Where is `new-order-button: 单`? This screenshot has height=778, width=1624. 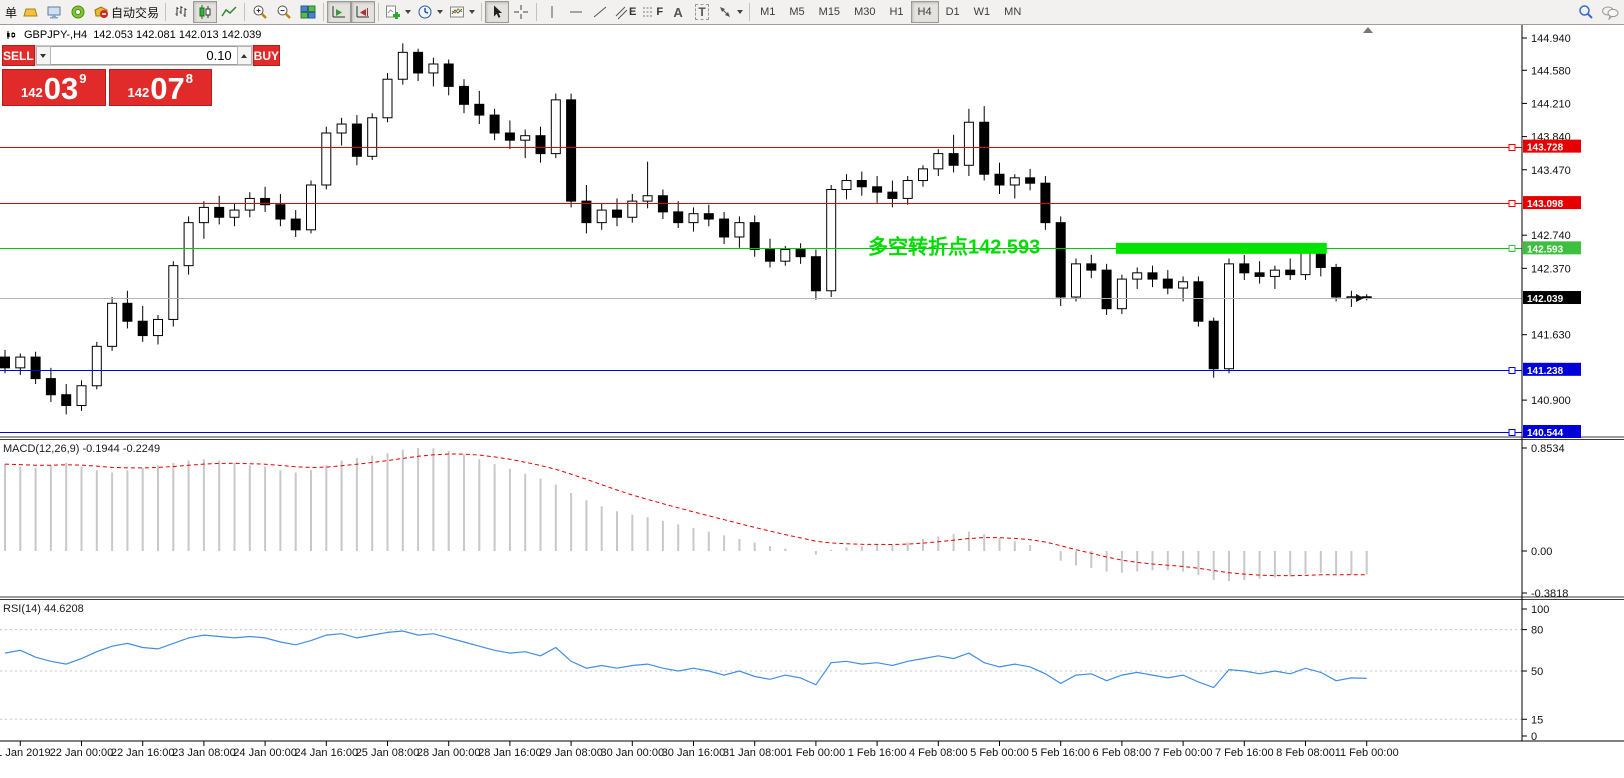
new-order-button: 单 is located at coordinates (10, 12).